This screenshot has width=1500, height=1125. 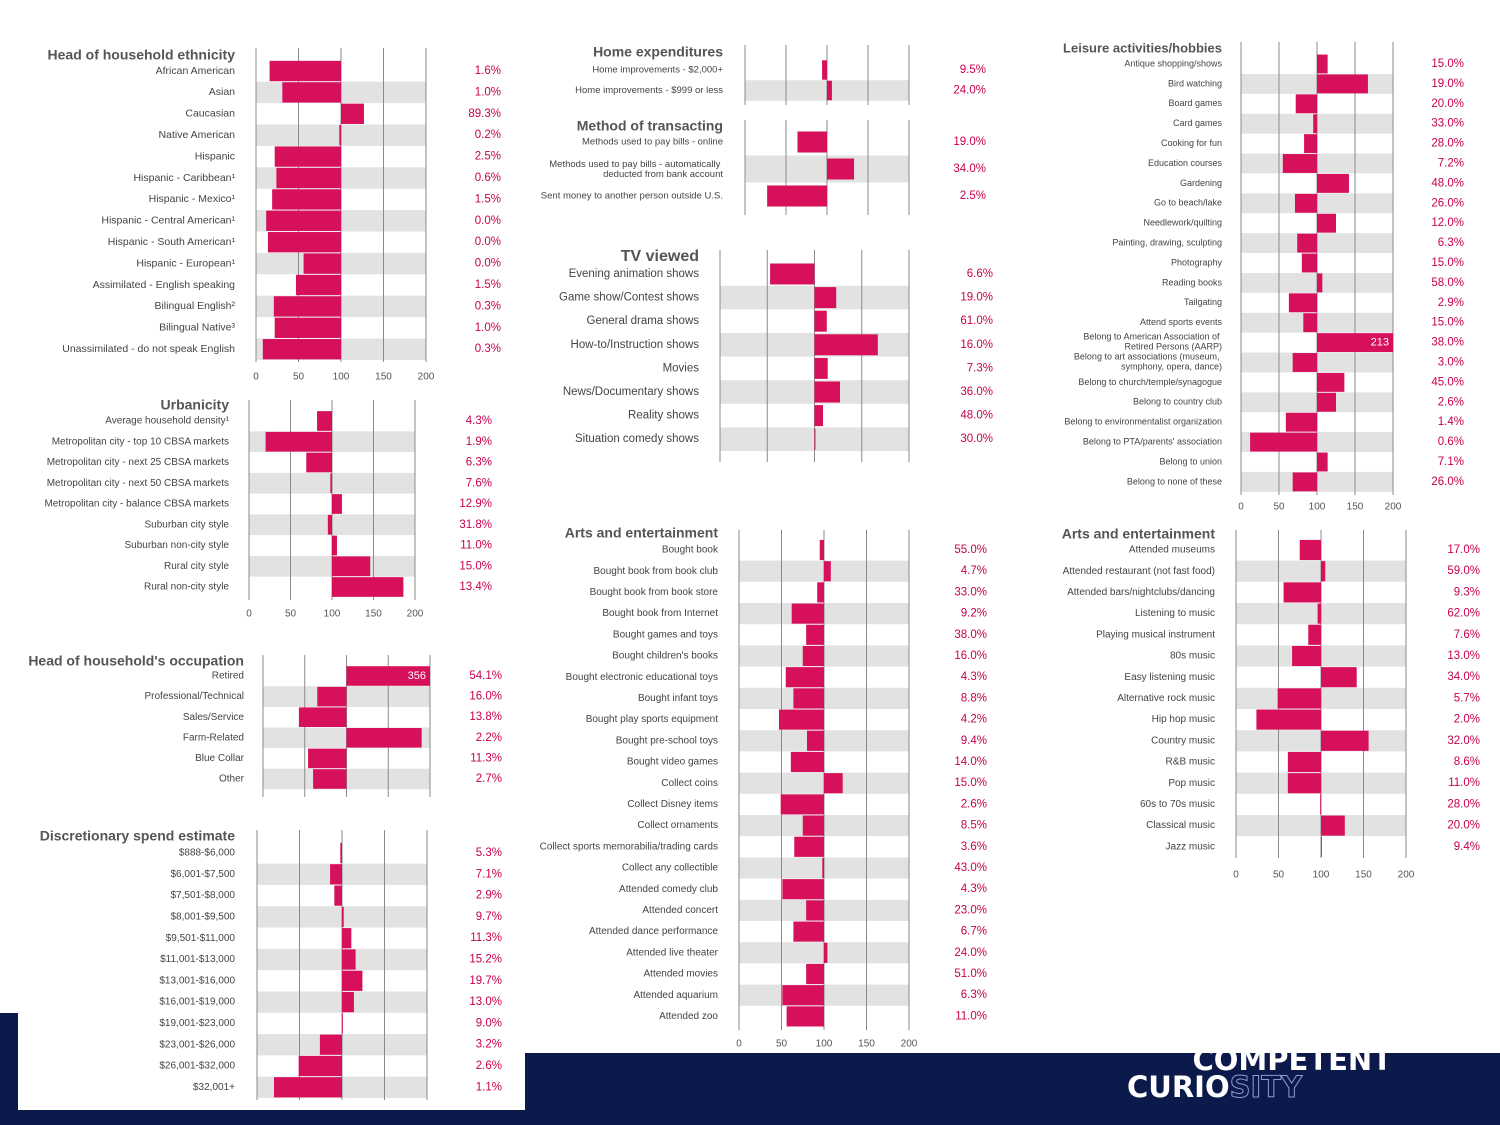 I want to click on percent-label: 23.0%, so click(x=970, y=910).